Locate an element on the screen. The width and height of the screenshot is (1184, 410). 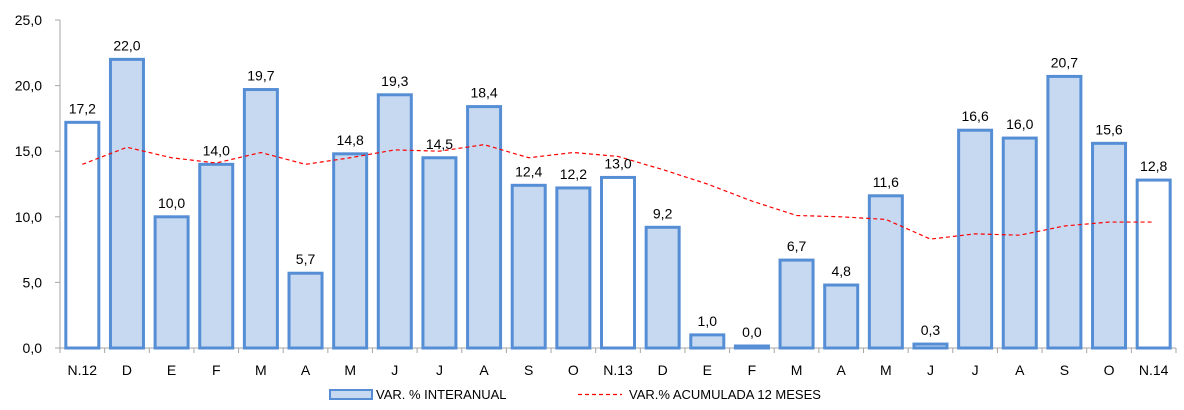
data-label: 0,3 is located at coordinates (931, 330).